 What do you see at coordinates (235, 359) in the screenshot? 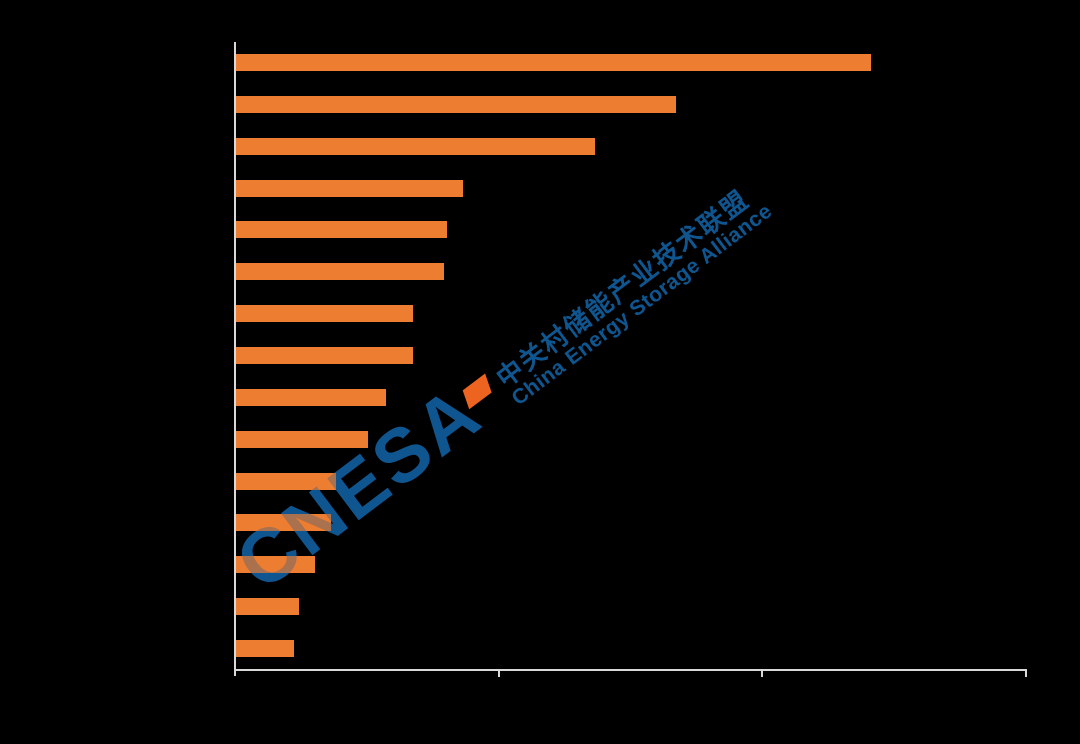
I see `y-axis-line` at bounding box center [235, 359].